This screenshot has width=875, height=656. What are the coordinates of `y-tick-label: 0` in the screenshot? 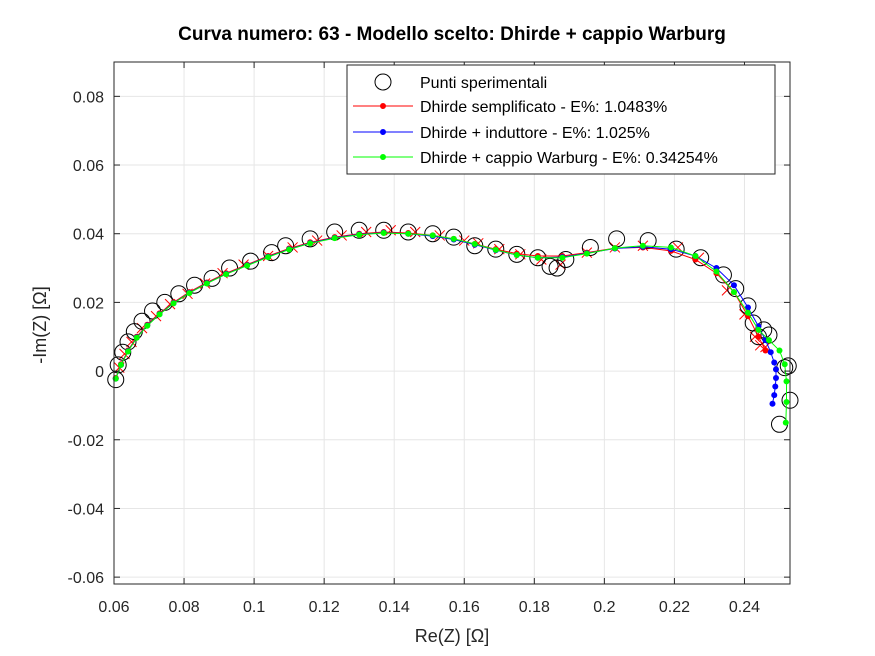 It's located at (99, 372).